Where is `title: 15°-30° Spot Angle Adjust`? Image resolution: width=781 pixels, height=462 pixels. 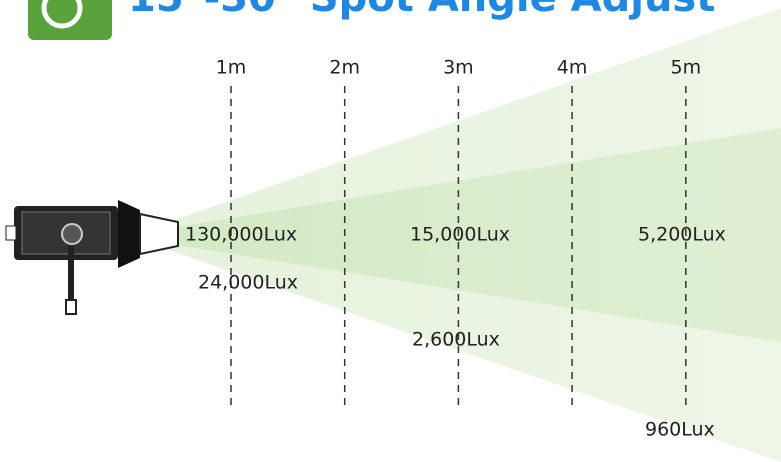
title: 15°-30° Spot Angle Adjust is located at coordinates (421, 10).